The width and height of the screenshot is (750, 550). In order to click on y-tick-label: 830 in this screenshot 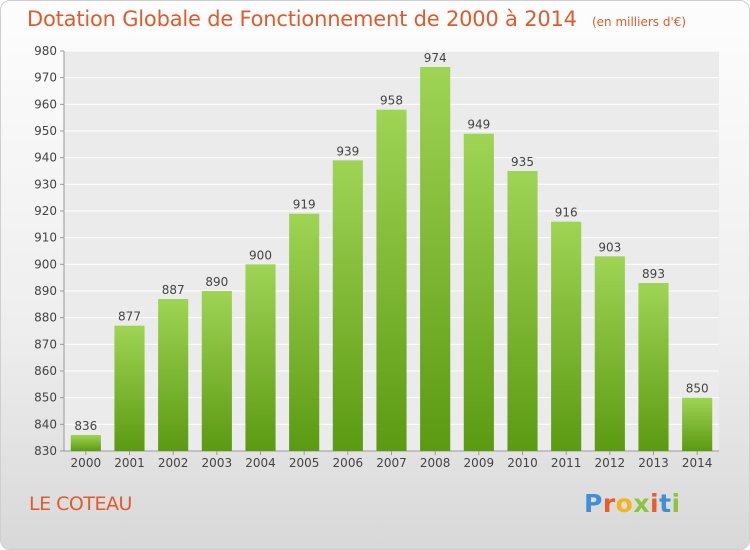, I will do `click(45, 451)`.